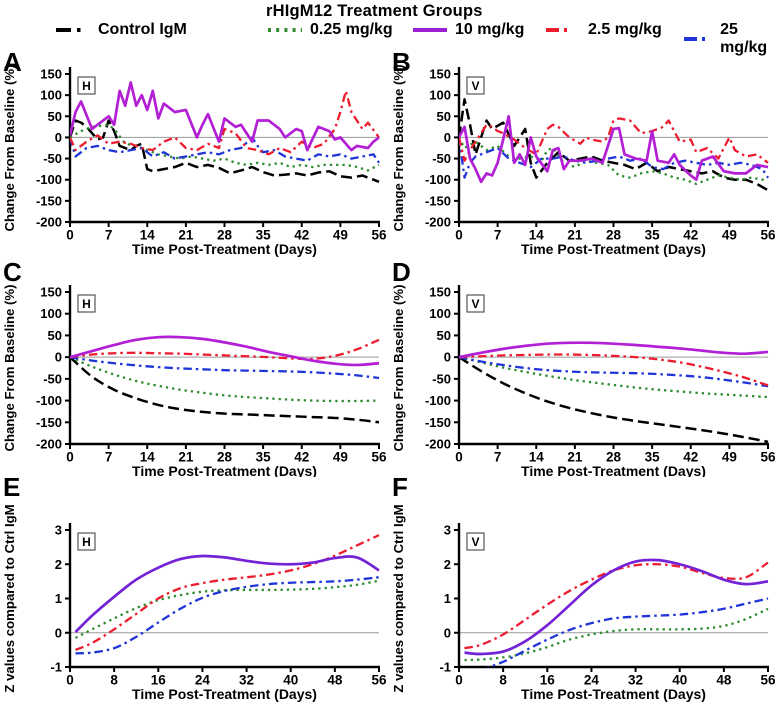  What do you see at coordinates (12, 62) in the screenshot?
I see `panel-a-letter: A` at bounding box center [12, 62].